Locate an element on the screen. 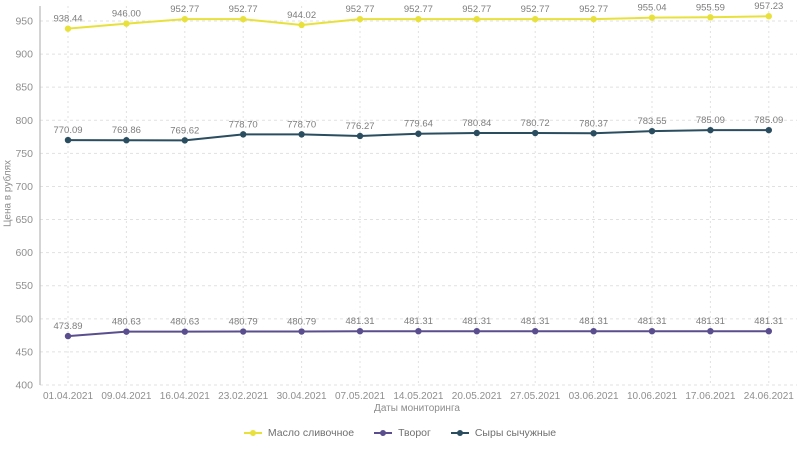  data-point-label: 769.86 is located at coordinates (126, 130).